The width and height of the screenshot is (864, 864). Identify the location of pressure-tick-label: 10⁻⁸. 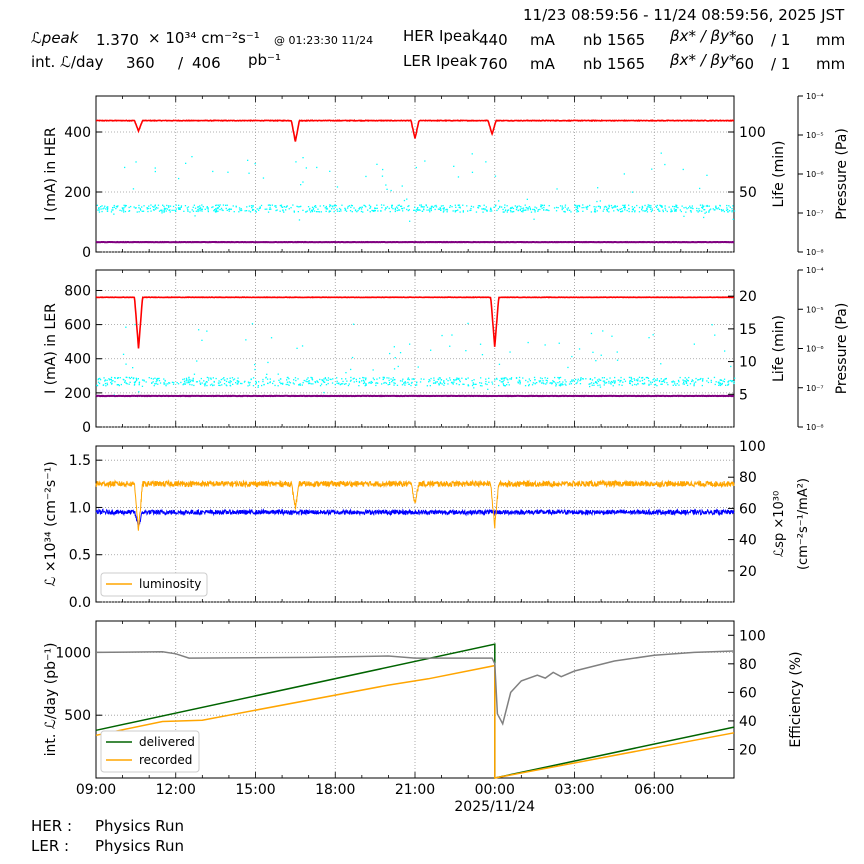
(815, 252).